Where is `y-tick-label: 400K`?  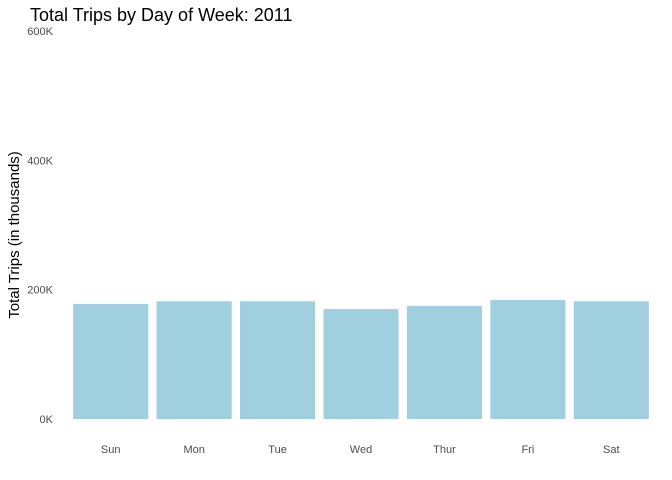 y-tick-label: 400K is located at coordinates (40, 161).